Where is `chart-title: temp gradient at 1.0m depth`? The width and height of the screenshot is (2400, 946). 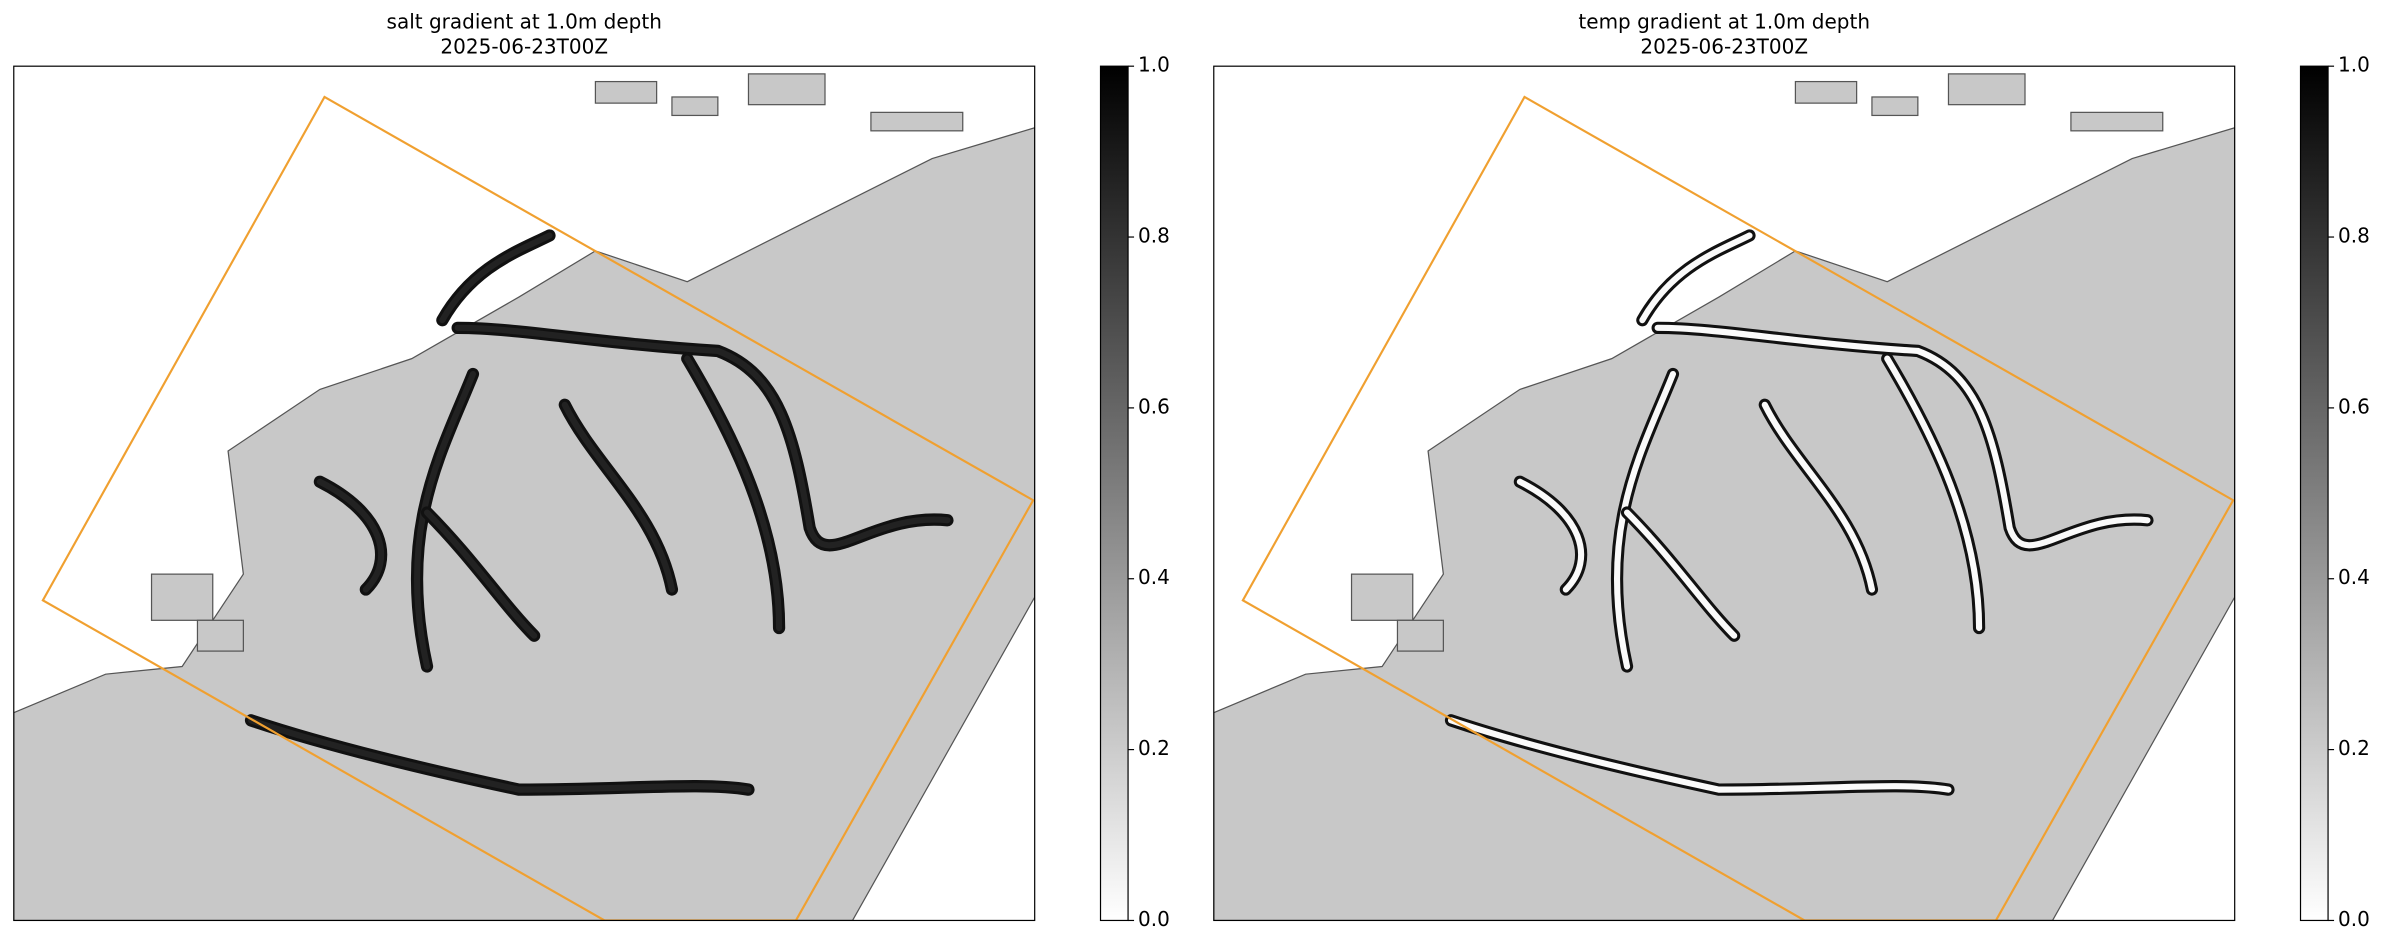 chart-title: temp gradient at 1.0m depth is located at coordinates (1724, 22).